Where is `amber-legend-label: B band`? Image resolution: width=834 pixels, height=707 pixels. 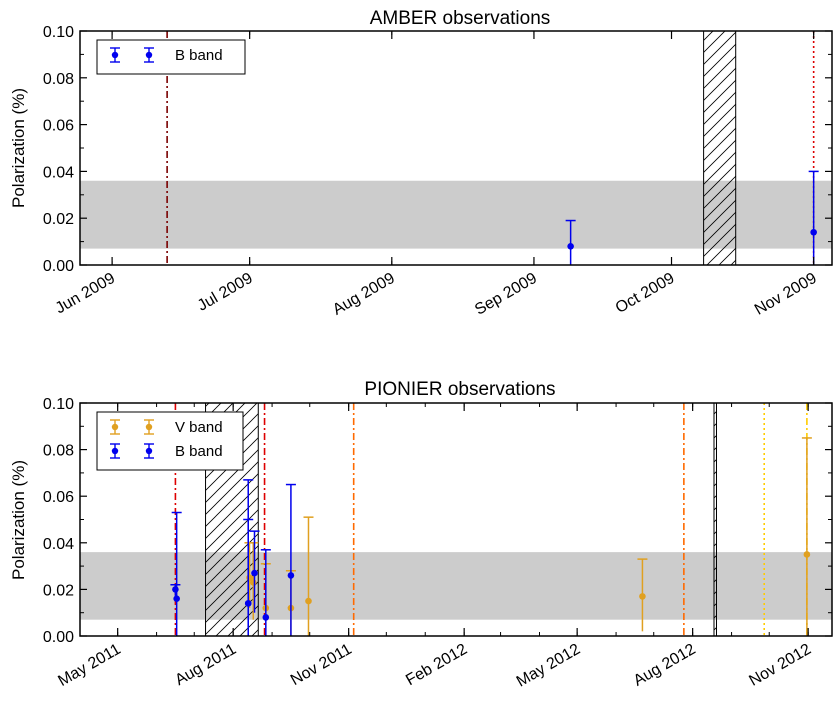 amber-legend-label: B band is located at coordinates (199, 55).